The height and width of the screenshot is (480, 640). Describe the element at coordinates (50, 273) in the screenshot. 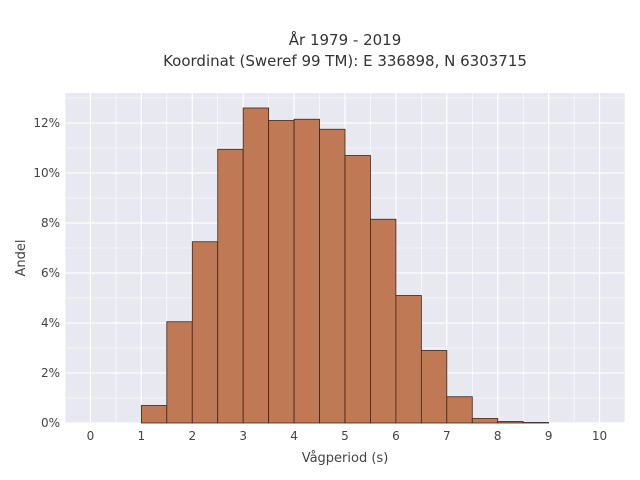

I see `y-tick-label: 6%` at that location.